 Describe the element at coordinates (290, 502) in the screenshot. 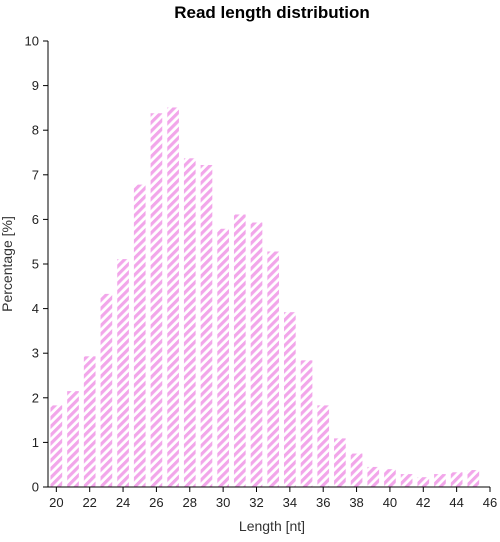

I see `x-tick-label: 34` at that location.